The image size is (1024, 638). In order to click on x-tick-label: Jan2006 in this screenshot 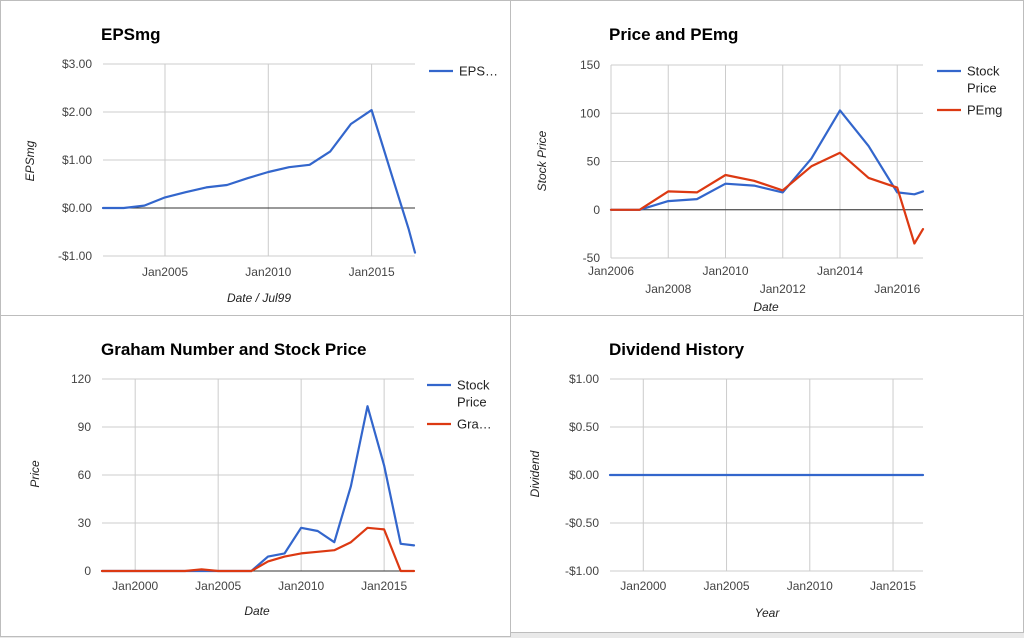, I will do `click(611, 271)`.